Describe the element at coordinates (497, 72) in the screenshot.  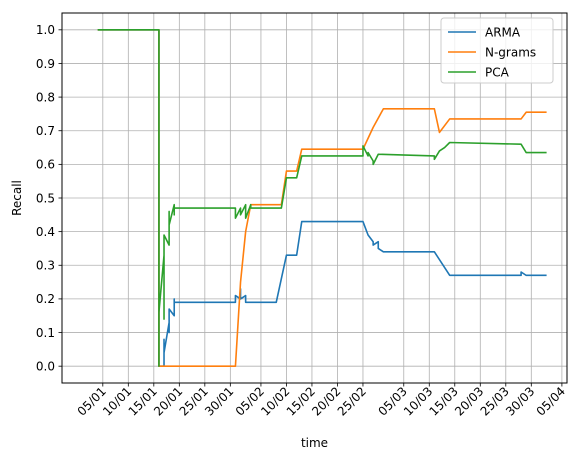
I see `legend-label: PCA` at that location.